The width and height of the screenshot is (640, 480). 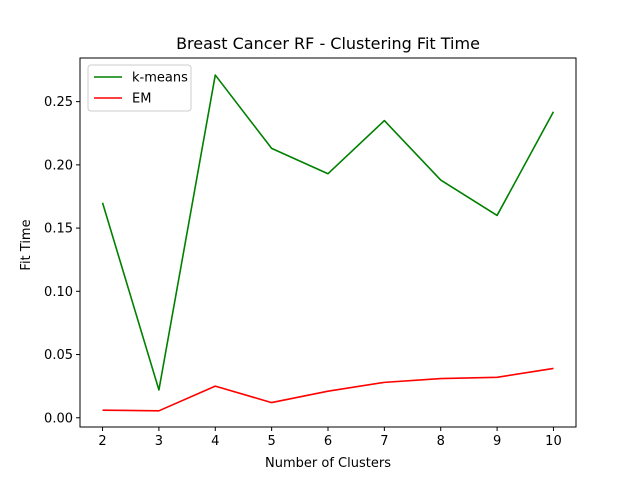 What do you see at coordinates (26, 244) in the screenshot?
I see `y-axis-label: Fit Time` at bounding box center [26, 244].